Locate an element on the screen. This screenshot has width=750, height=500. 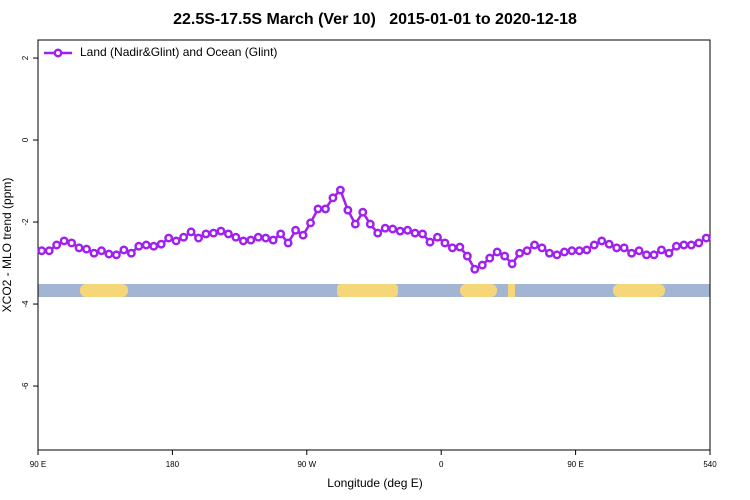
y-axis-label: XCO2 - MLO trend (ppm) is located at coordinates (7, 245).